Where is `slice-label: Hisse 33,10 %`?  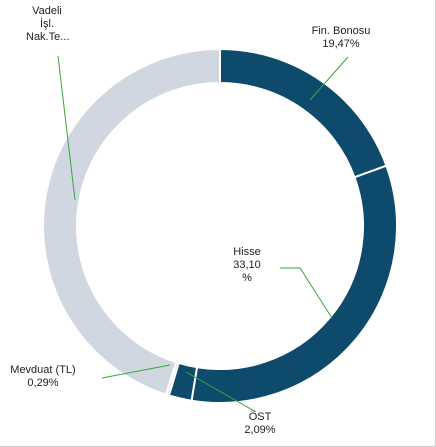
slice-label: Hisse 33,10 % is located at coordinates (247, 265).